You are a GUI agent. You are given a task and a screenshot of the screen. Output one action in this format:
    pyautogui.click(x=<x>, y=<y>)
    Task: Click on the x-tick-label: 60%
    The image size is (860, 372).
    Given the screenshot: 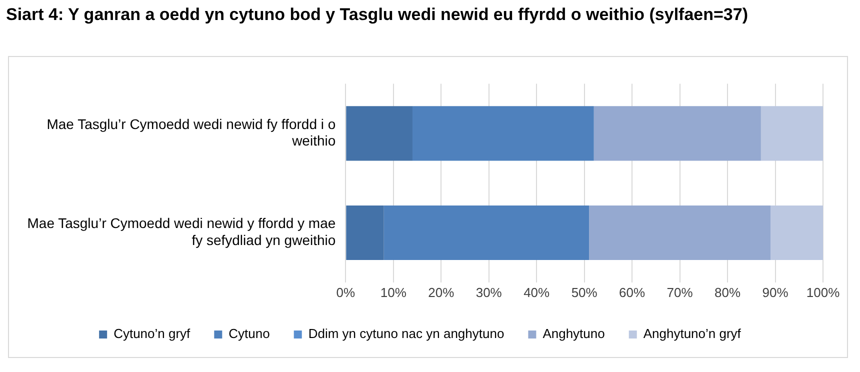 What is the action you would take?
    pyautogui.click(x=632, y=292)
    